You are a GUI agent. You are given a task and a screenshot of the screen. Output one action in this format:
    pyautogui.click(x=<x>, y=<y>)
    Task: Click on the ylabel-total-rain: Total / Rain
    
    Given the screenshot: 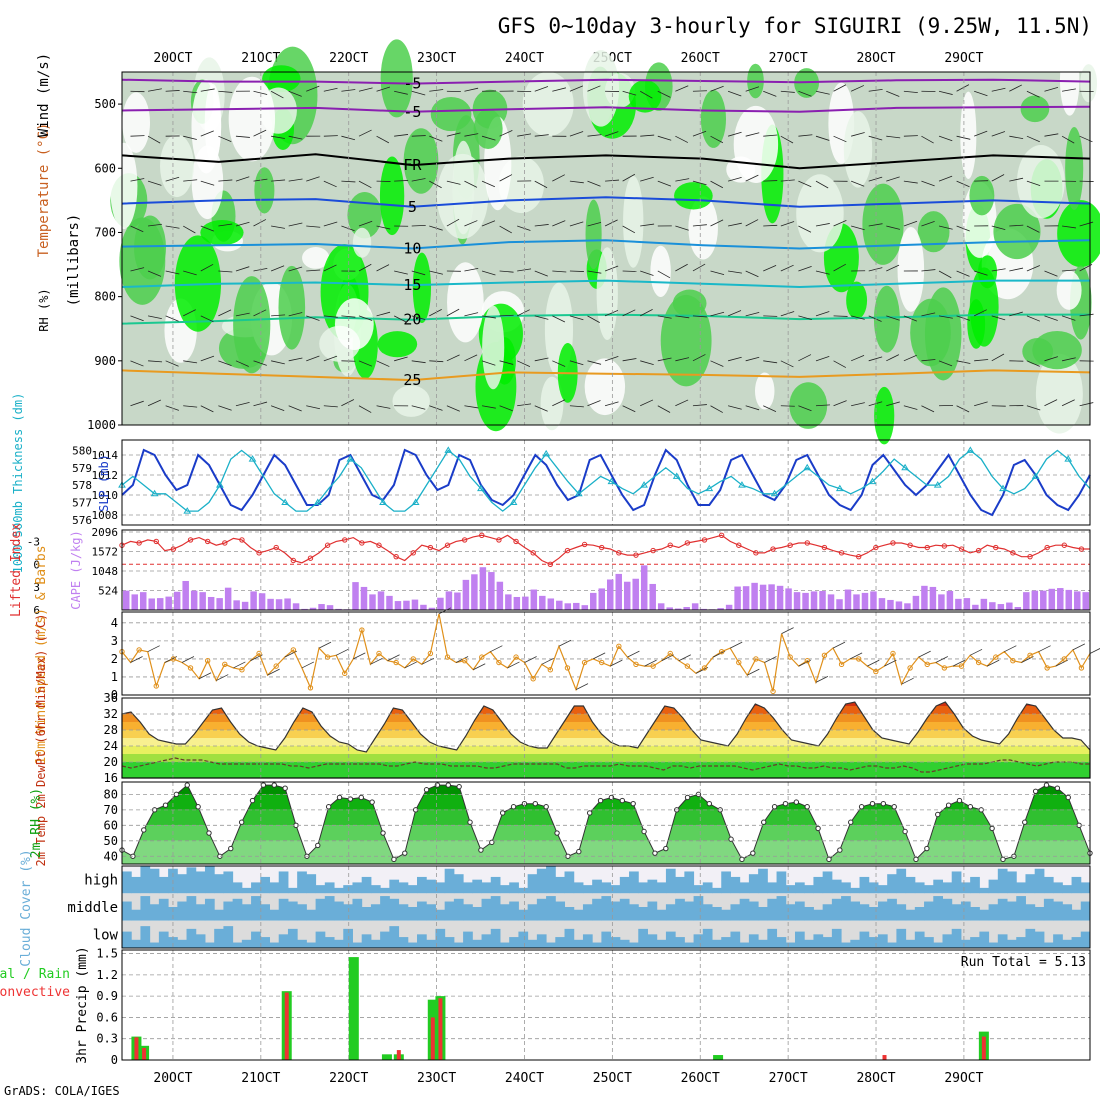 What is the action you would take?
    pyautogui.click(x=35, y=974)
    